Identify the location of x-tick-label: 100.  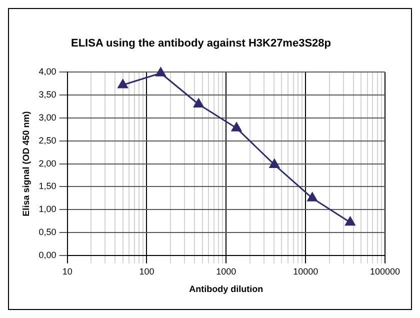
(146, 271).